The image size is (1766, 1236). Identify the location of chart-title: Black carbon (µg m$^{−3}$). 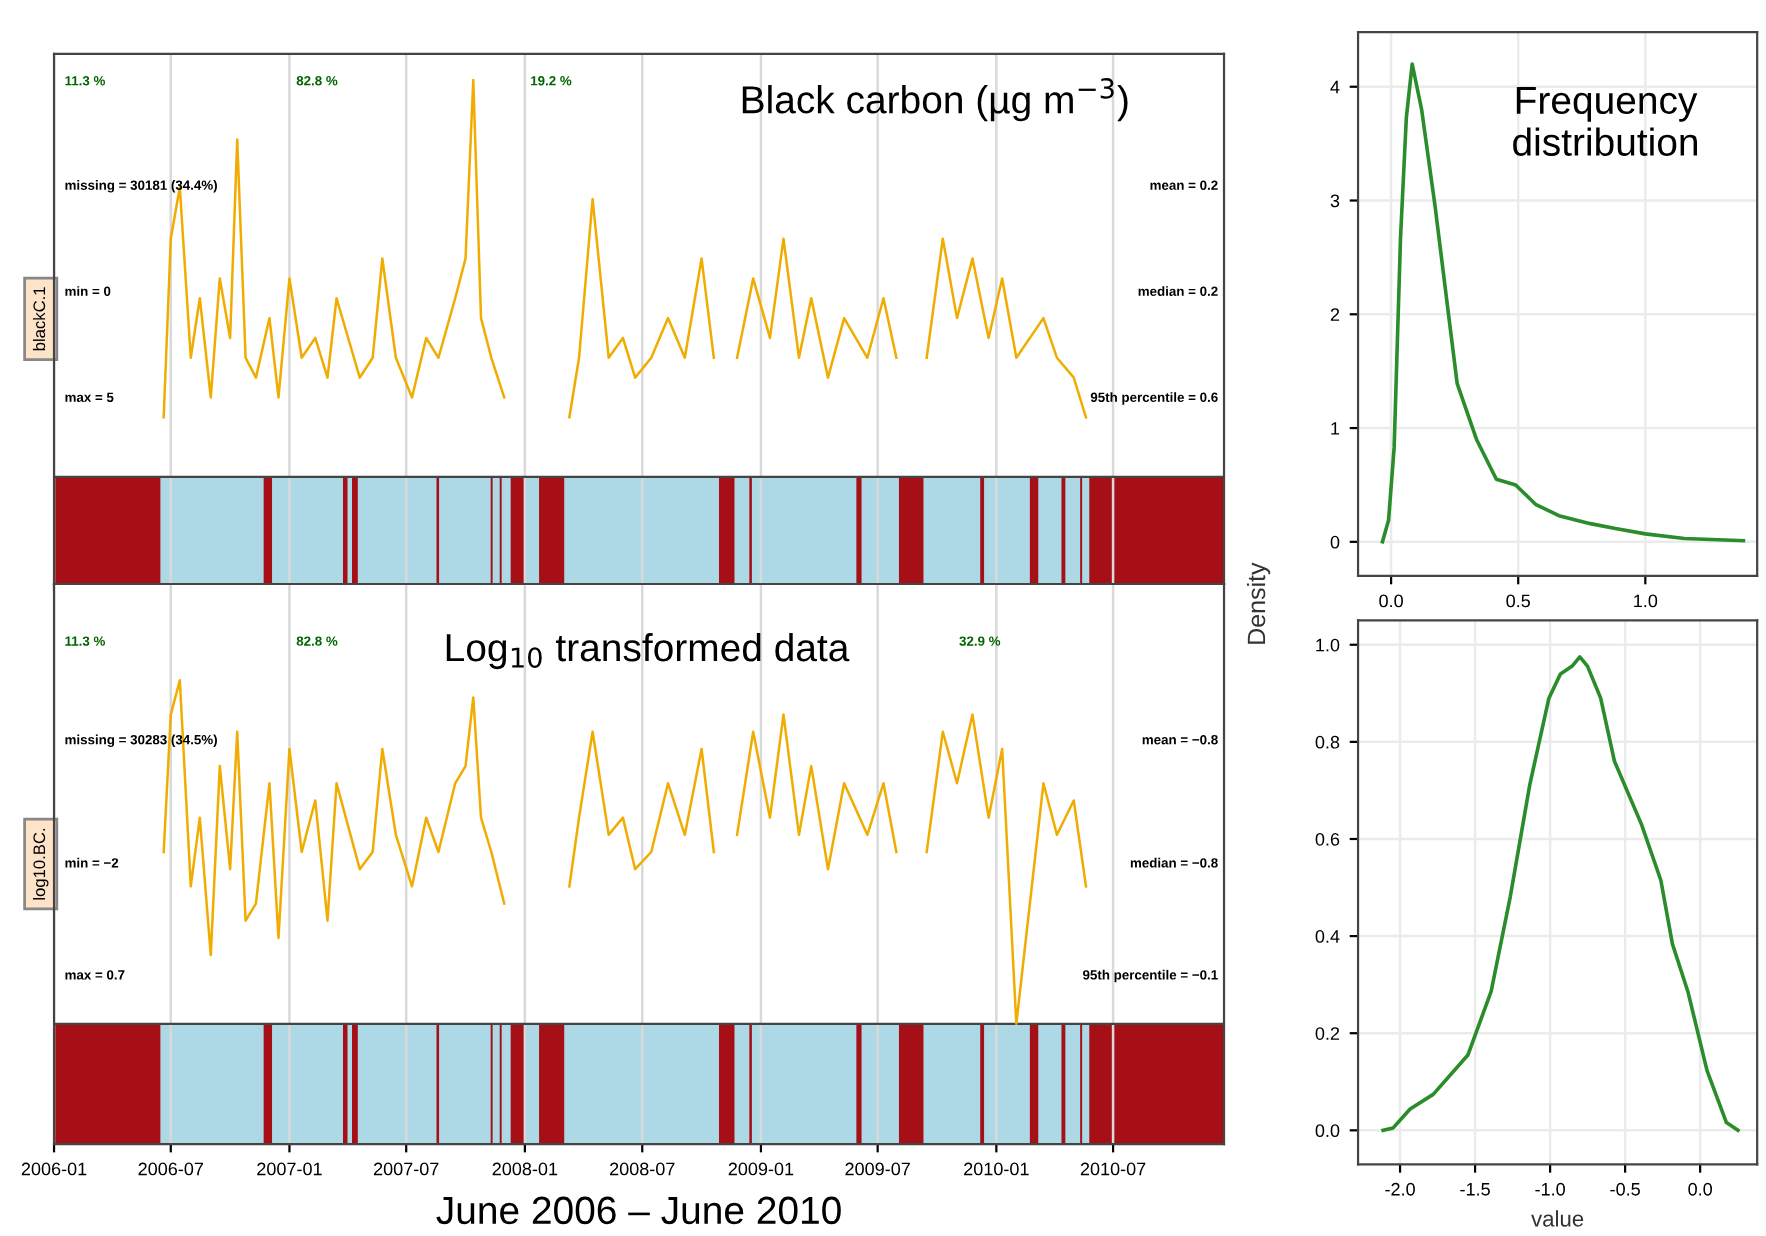
(935, 100).